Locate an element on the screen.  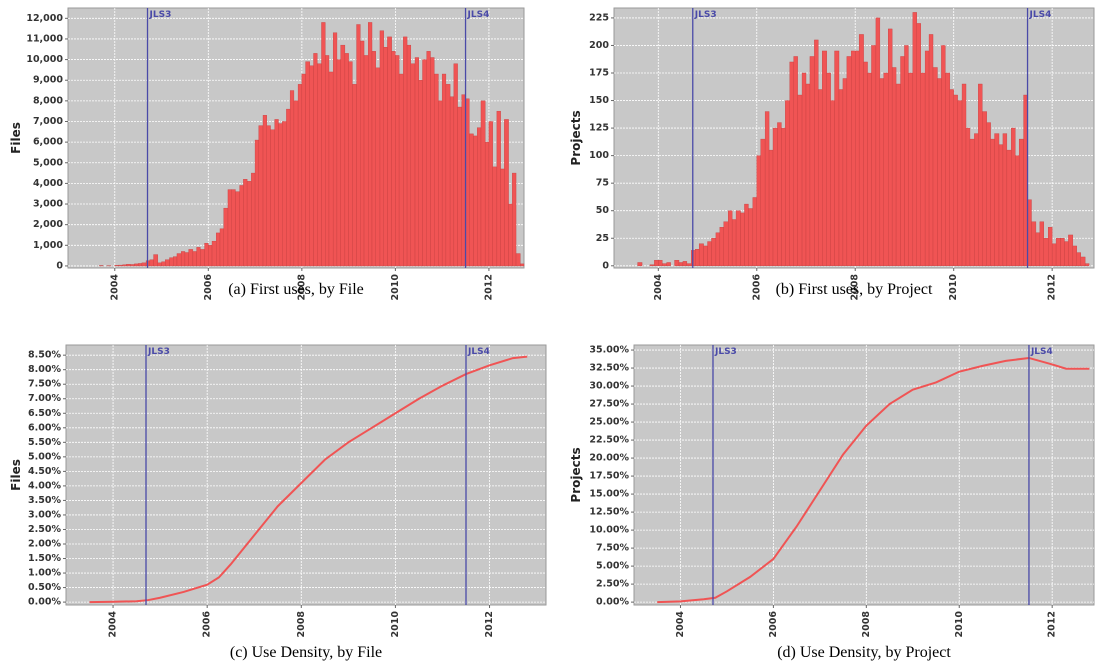
y-tick-label: 2.50% is located at coordinates (44, 529).